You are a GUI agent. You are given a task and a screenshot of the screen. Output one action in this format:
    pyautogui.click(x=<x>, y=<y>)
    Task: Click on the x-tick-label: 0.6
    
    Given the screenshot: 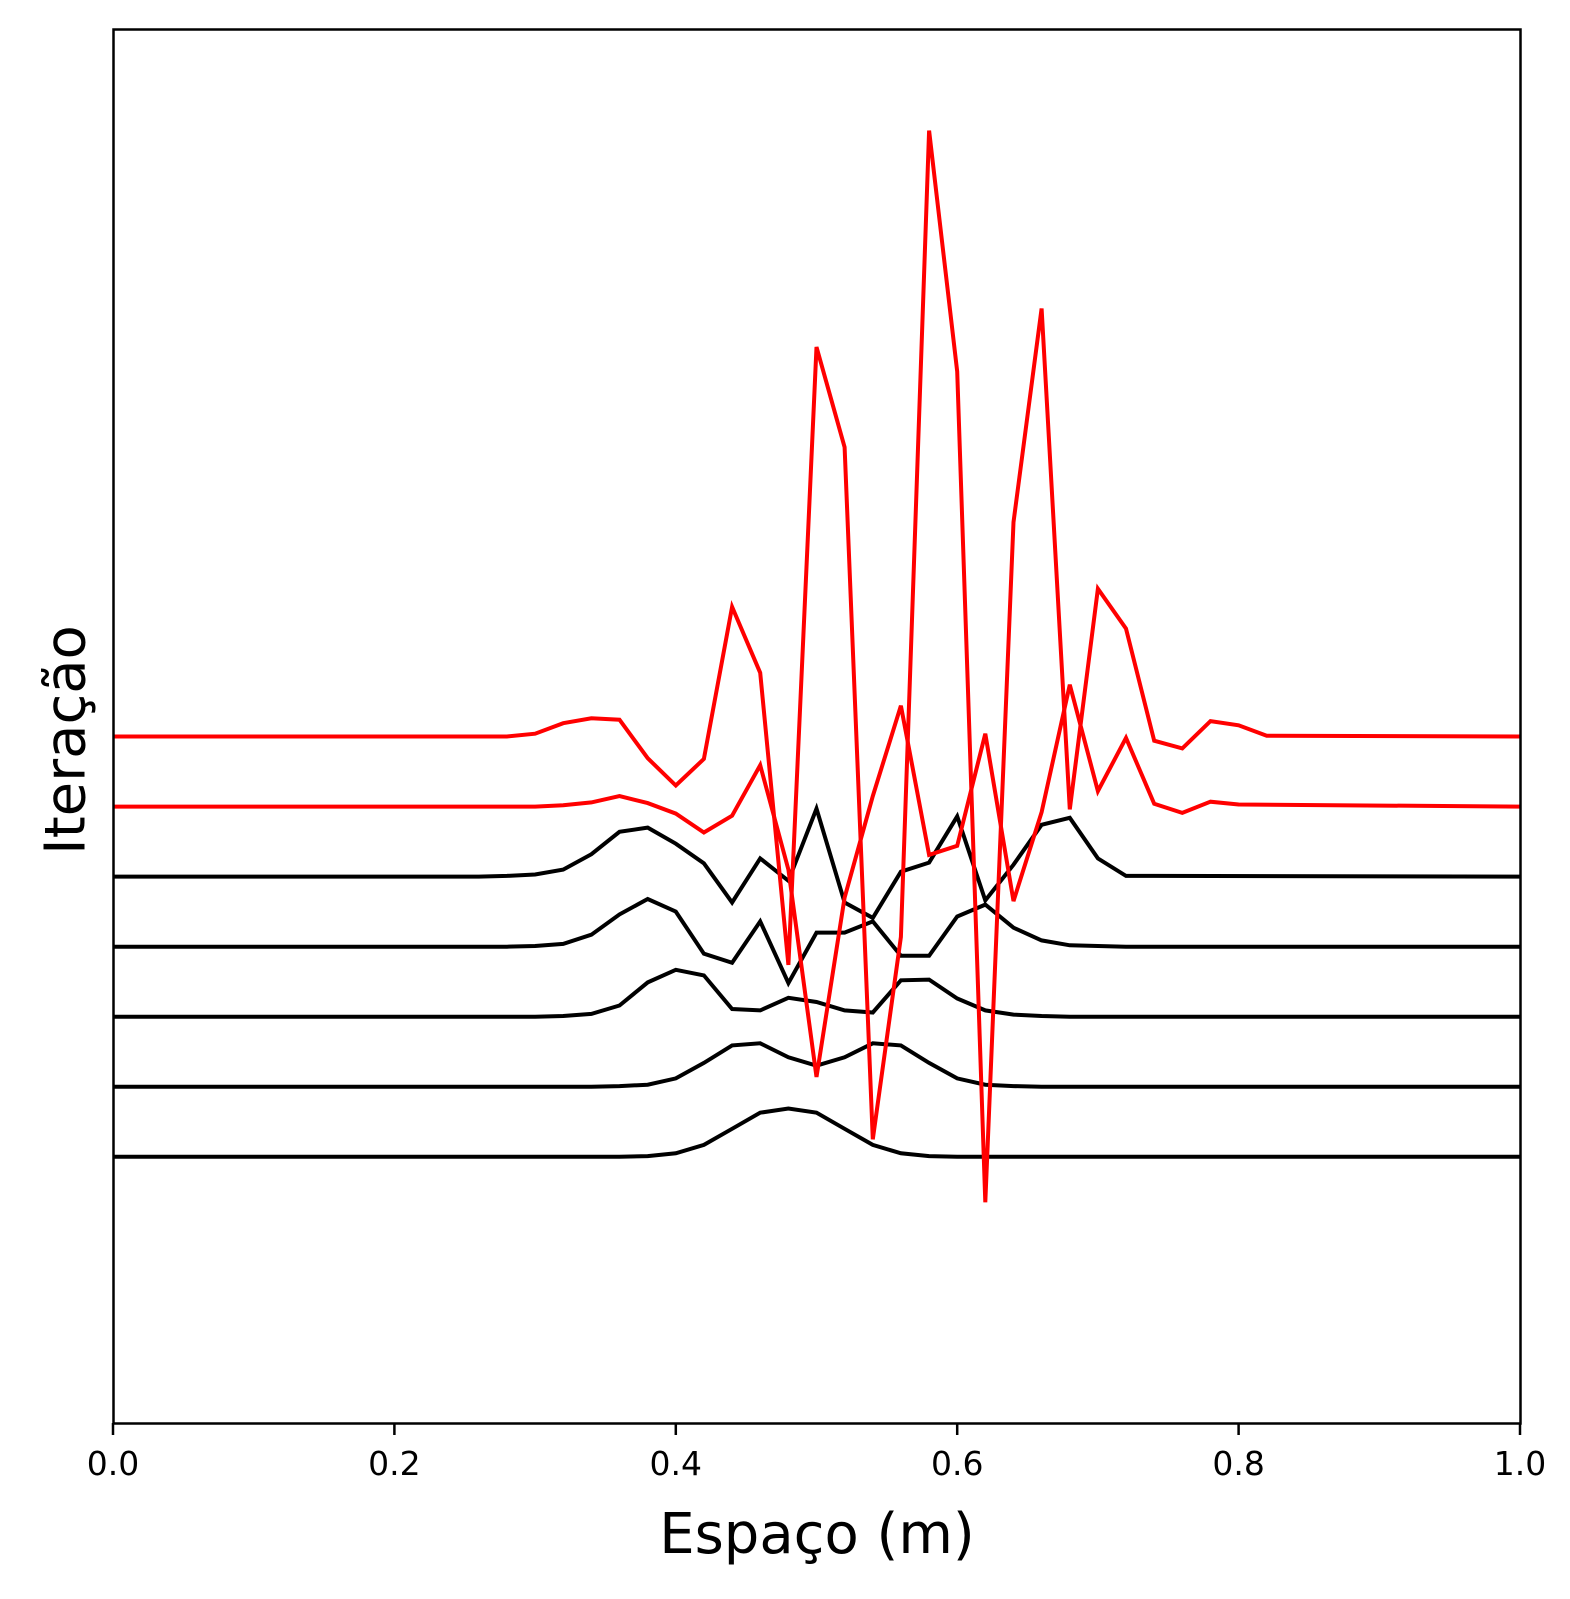 What is the action you would take?
    pyautogui.click(x=957, y=1463)
    